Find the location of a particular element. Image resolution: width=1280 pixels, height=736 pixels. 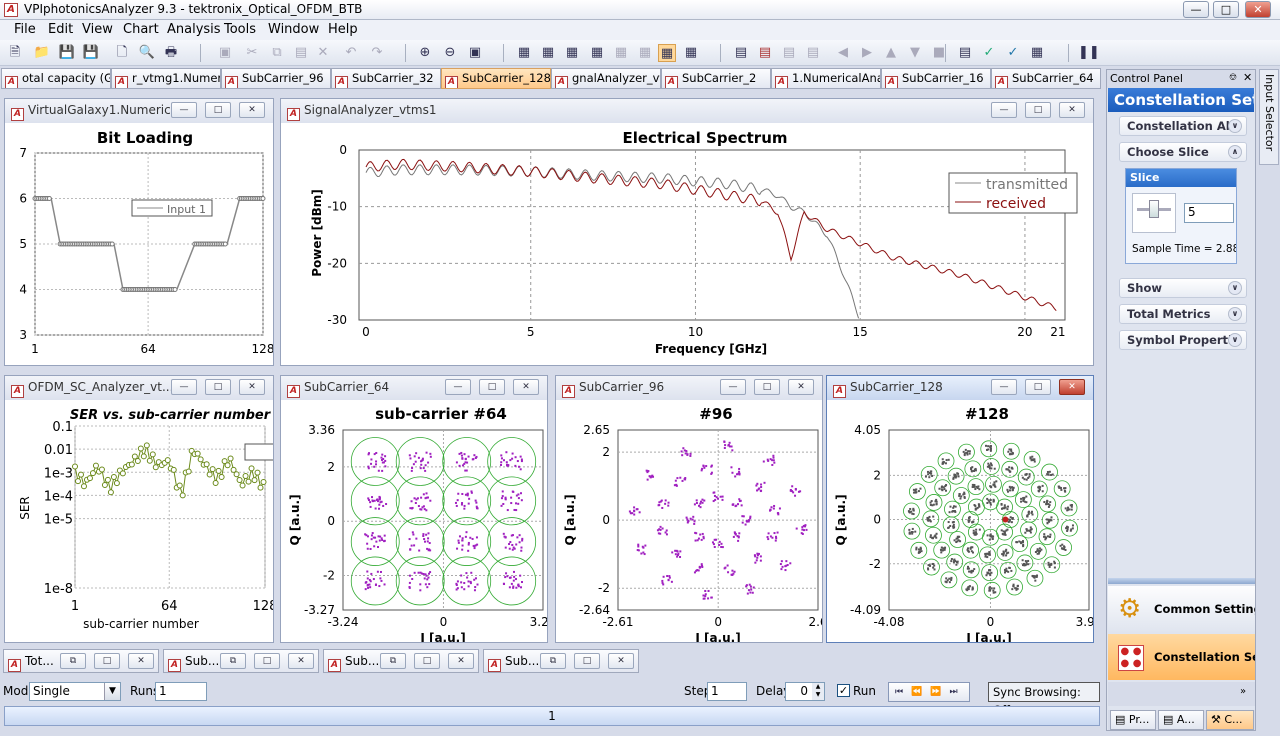

nav-up-icon: ▲ is located at coordinates (891, 52).